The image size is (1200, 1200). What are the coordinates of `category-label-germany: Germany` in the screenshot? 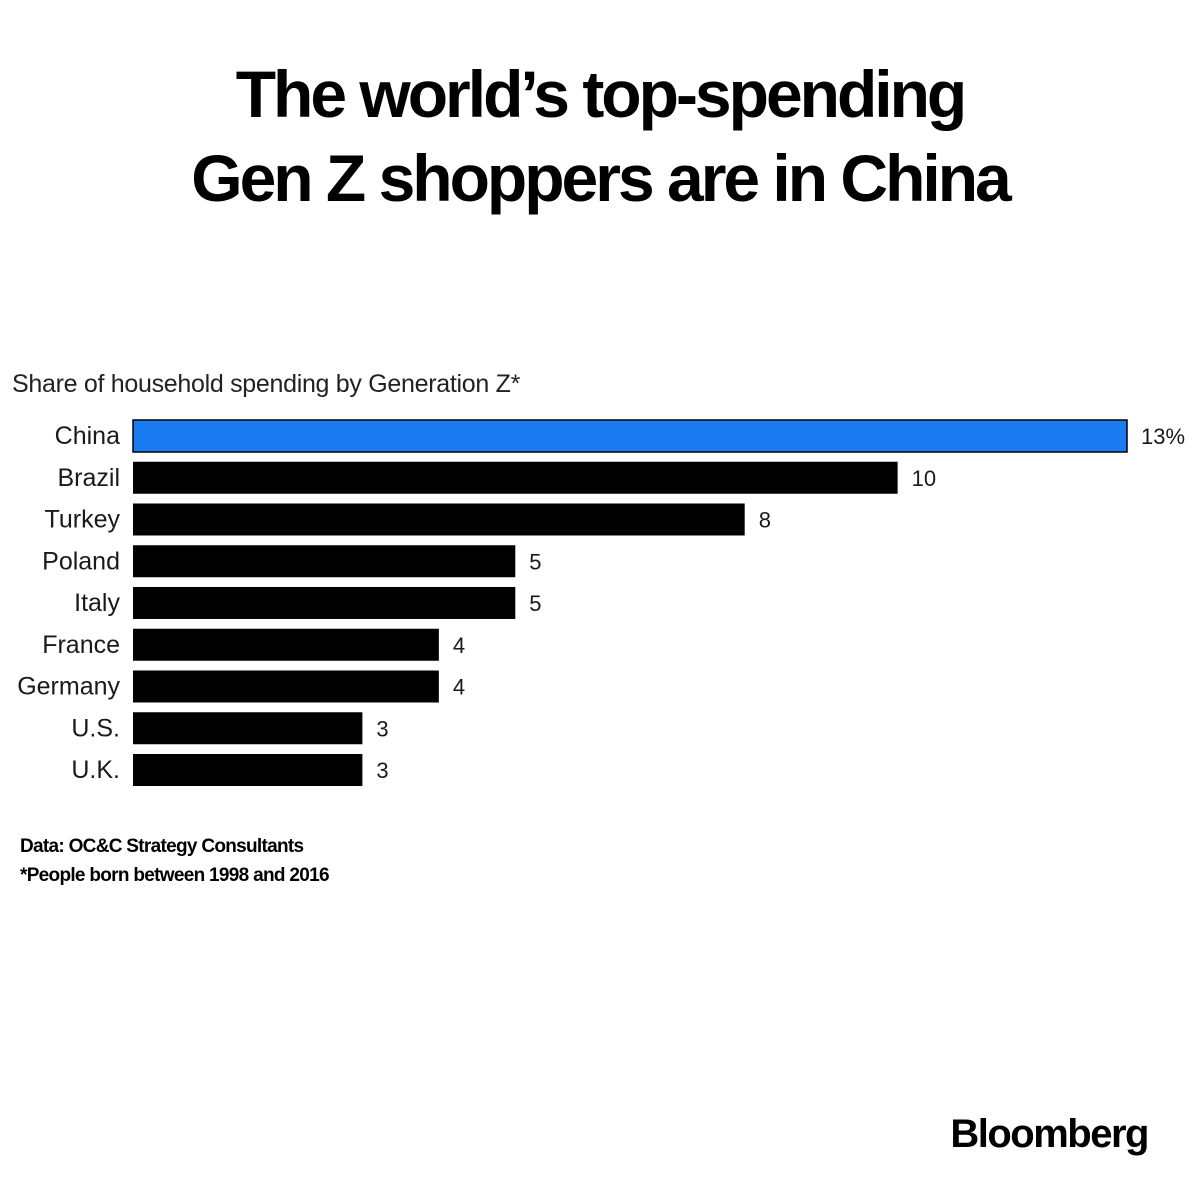 It's located at (68, 687).